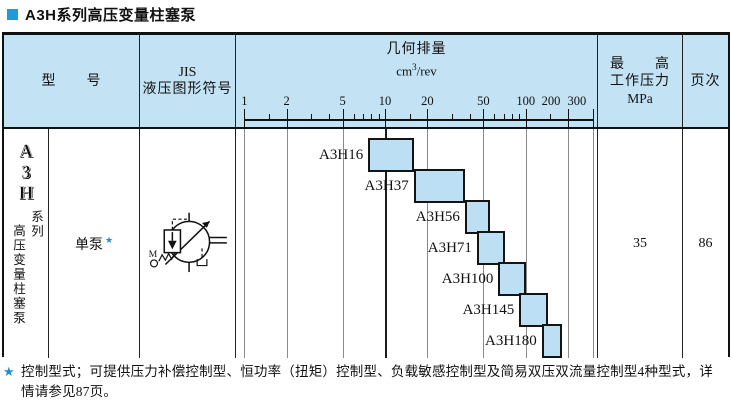 This screenshot has height=404, width=732. I want to click on displacement-unit: cm3/rev, so click(416, 70).